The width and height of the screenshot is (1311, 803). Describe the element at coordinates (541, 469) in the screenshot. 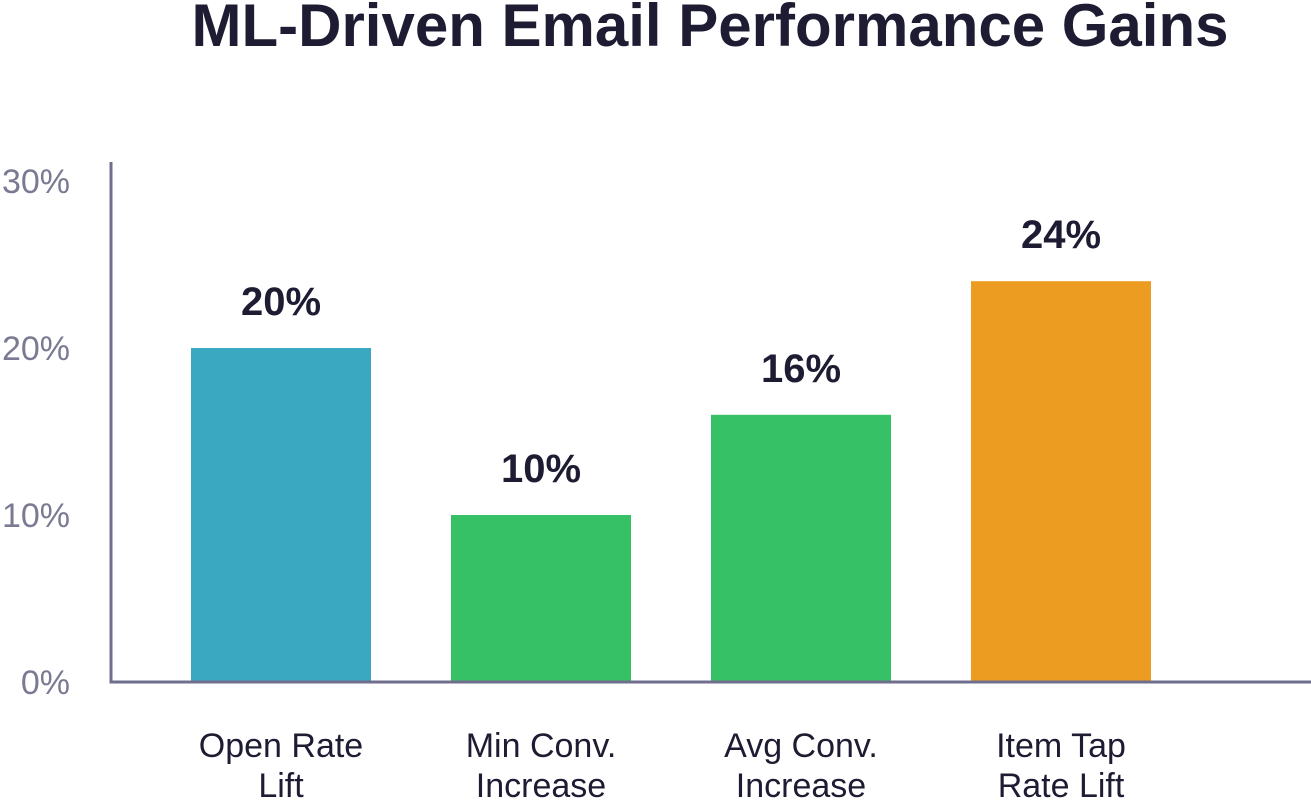

I see `bar-value-label: 10%` at that location.